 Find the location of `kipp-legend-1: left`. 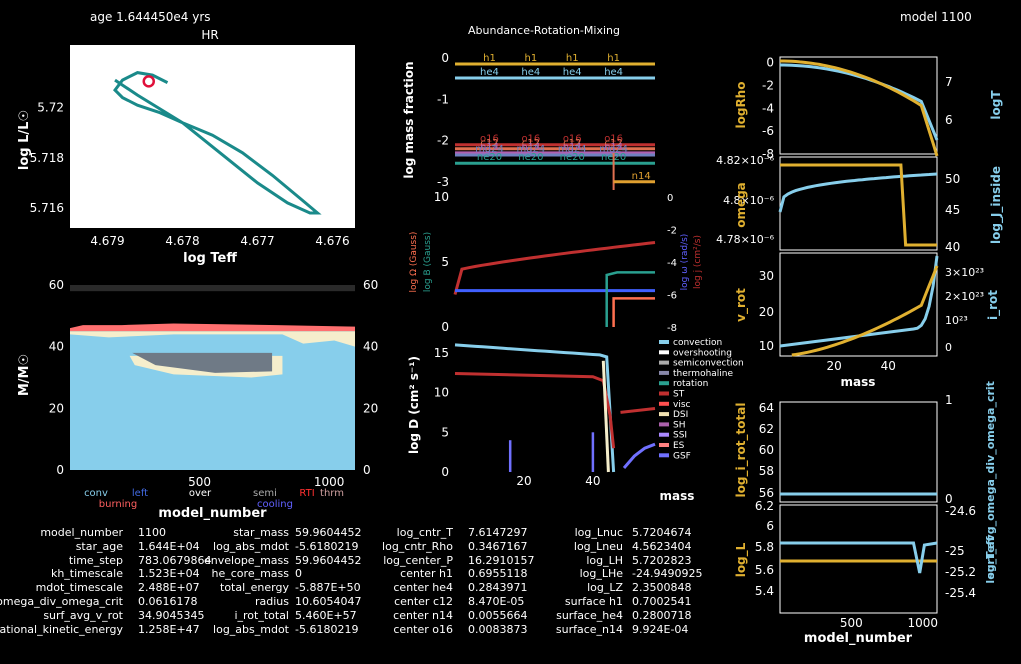

kipp-legend-1: left is located at coordinates (140, 493).